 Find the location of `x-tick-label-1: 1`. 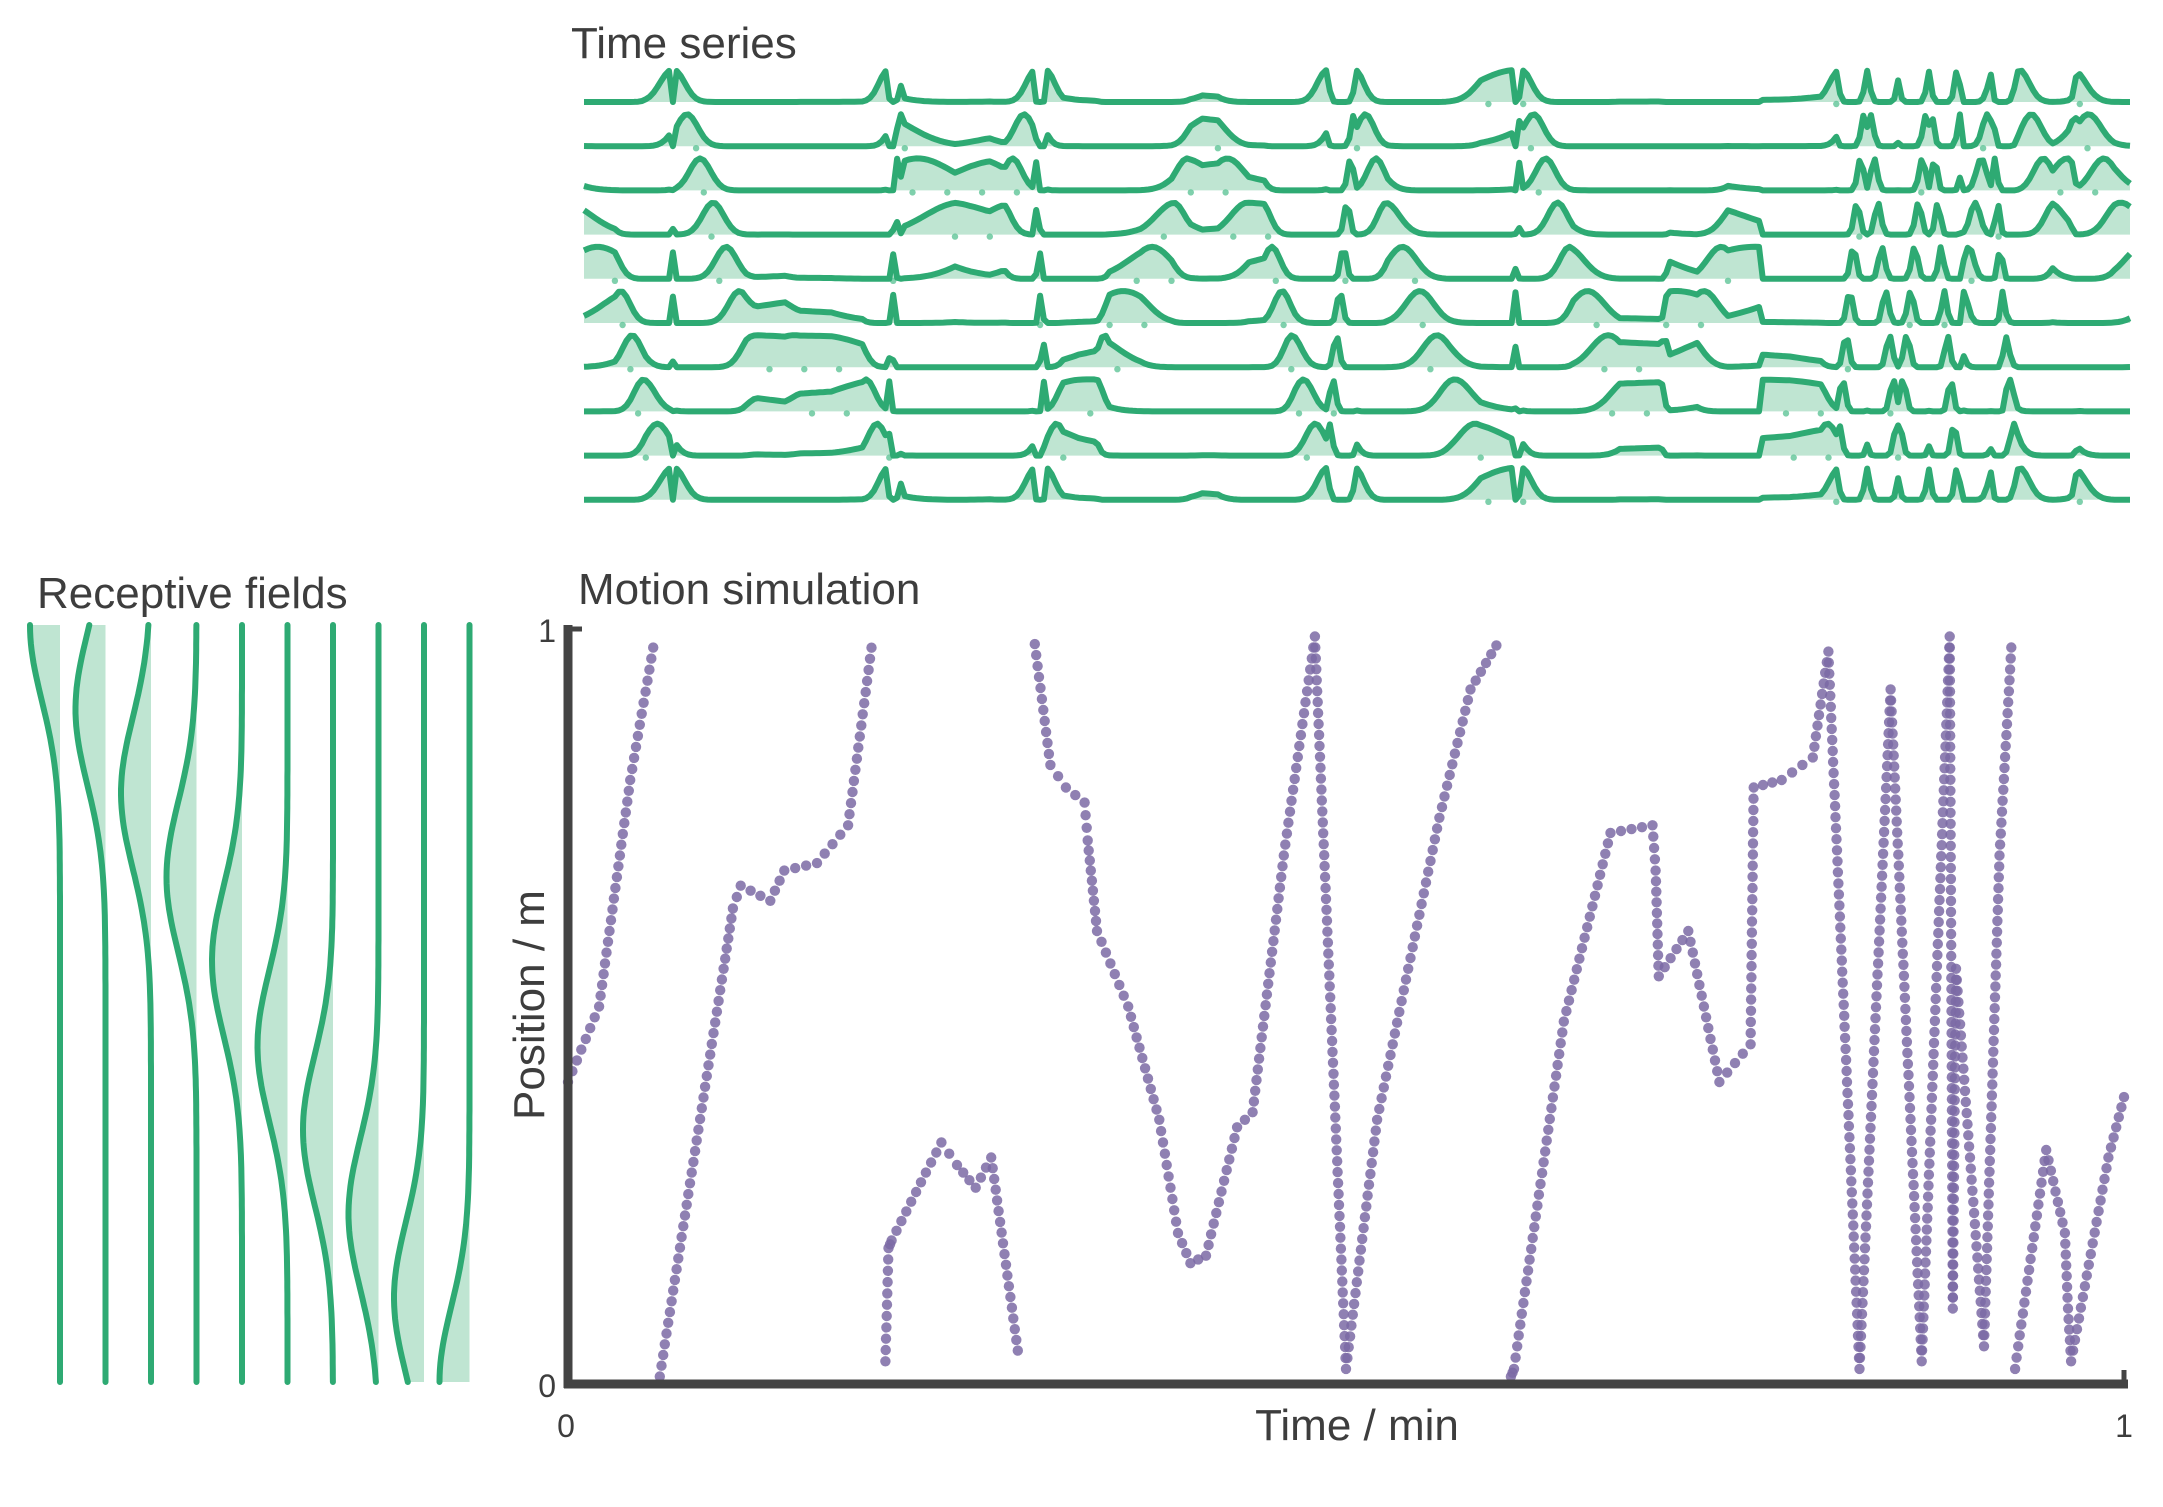

x-tick-label-1: 1 is located at coordinates (2124, 1426).